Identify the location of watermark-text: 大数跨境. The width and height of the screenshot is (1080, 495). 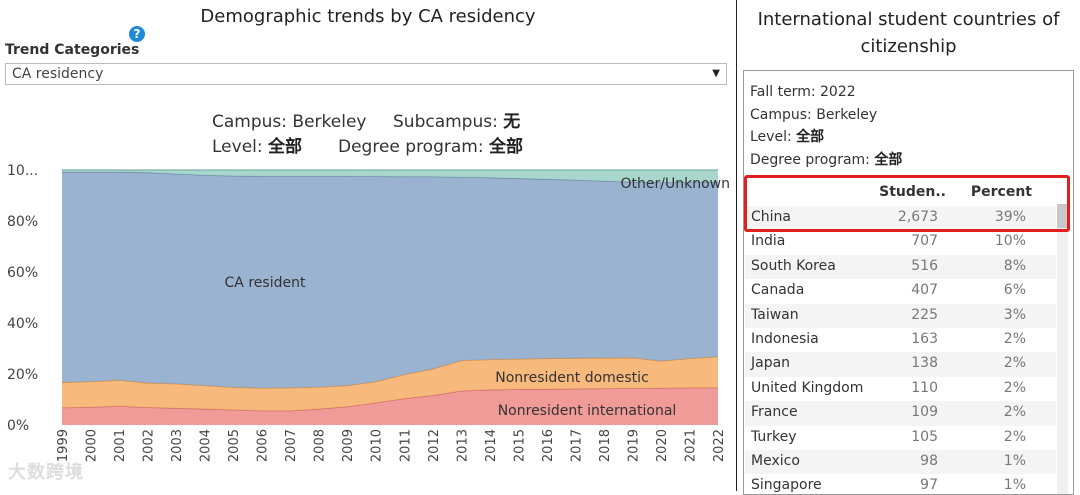
(46, 472).